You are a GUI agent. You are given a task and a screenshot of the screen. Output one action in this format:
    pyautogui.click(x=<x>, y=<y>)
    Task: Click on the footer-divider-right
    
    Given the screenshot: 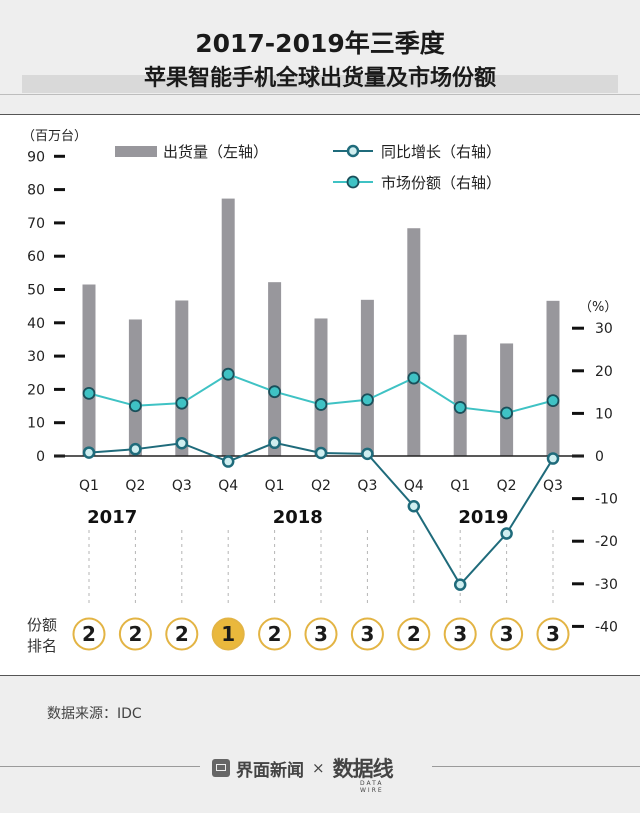 What is the action you would take?
    pyautogui.click(x=536, y=766)
    